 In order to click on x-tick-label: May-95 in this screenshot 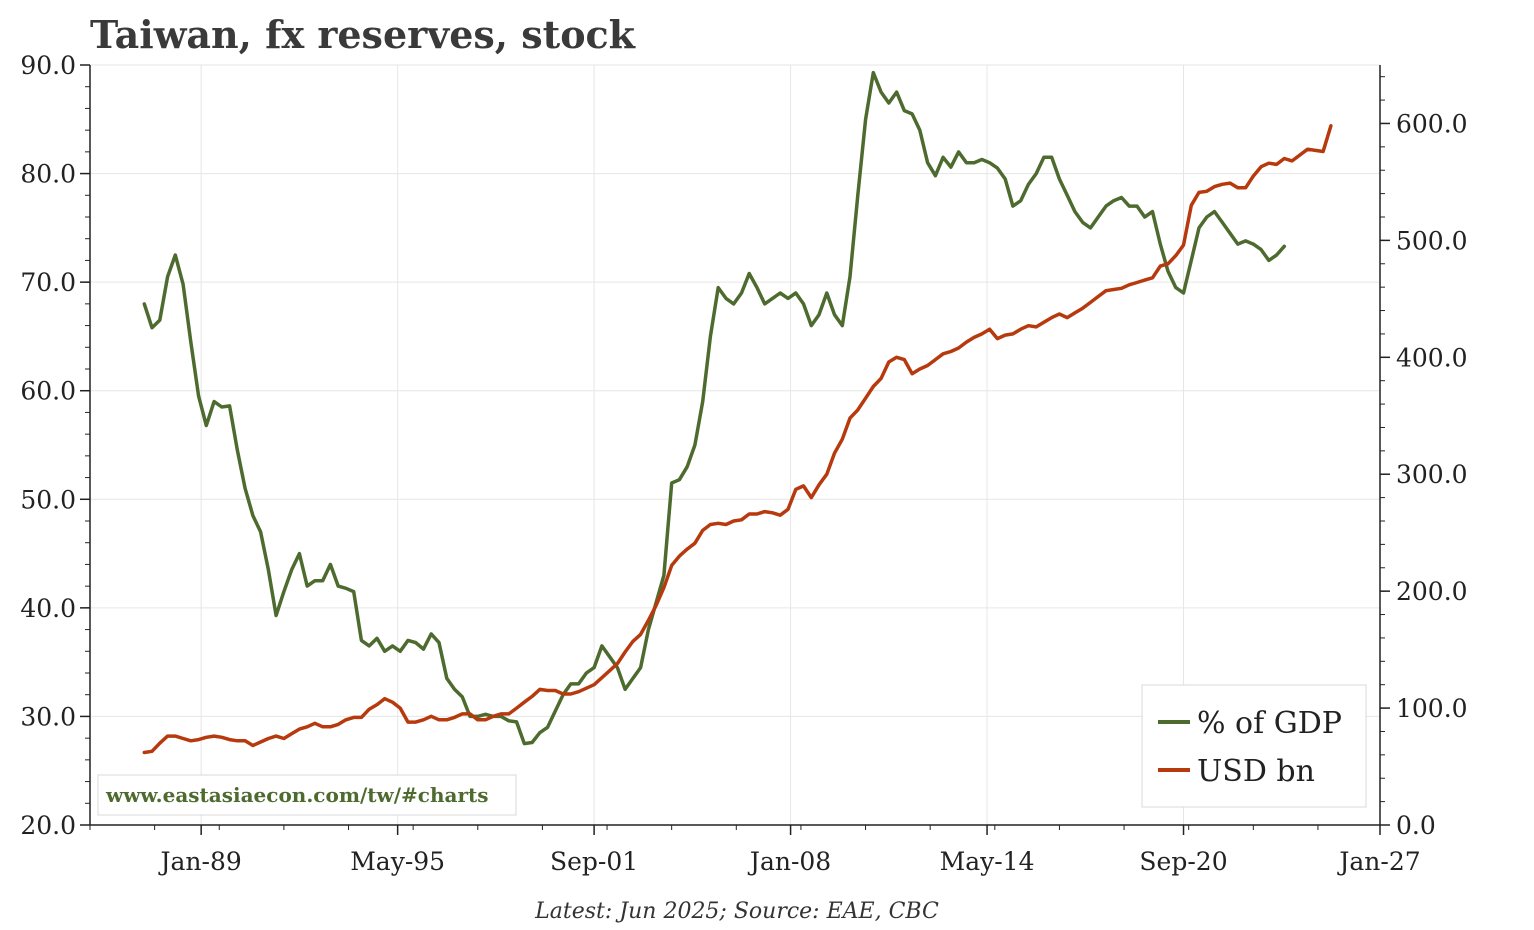, I will do `click(397, 861)`.